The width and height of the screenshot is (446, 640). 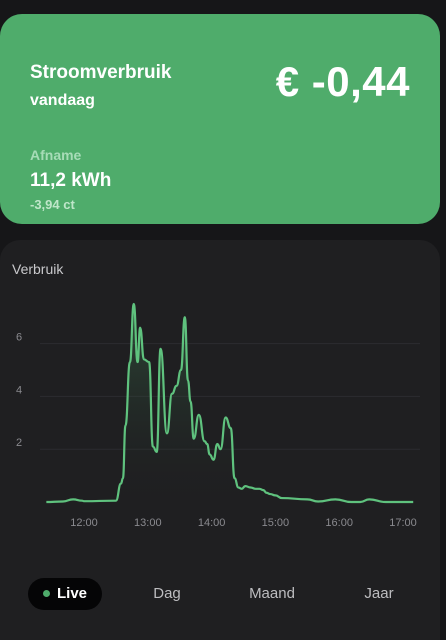 I want to click on afname-label: Afname, so click(x=56, y=155).